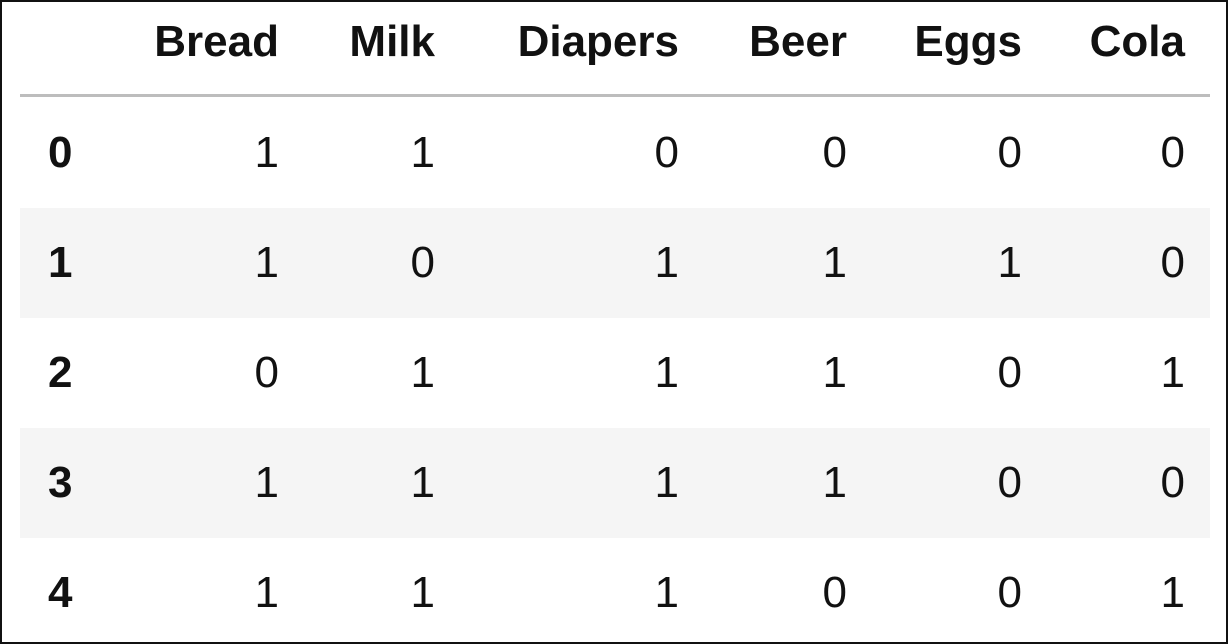  I want to click on column-header: Diapers, so click(598, 41).